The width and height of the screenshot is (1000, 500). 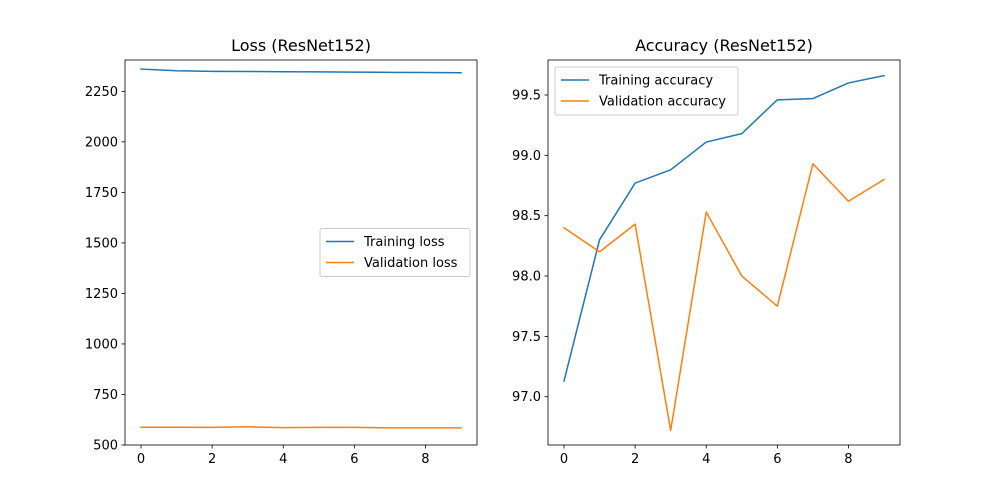 I want to click on training-loss-legend-label: Training loss, so click(x=404, y=242).